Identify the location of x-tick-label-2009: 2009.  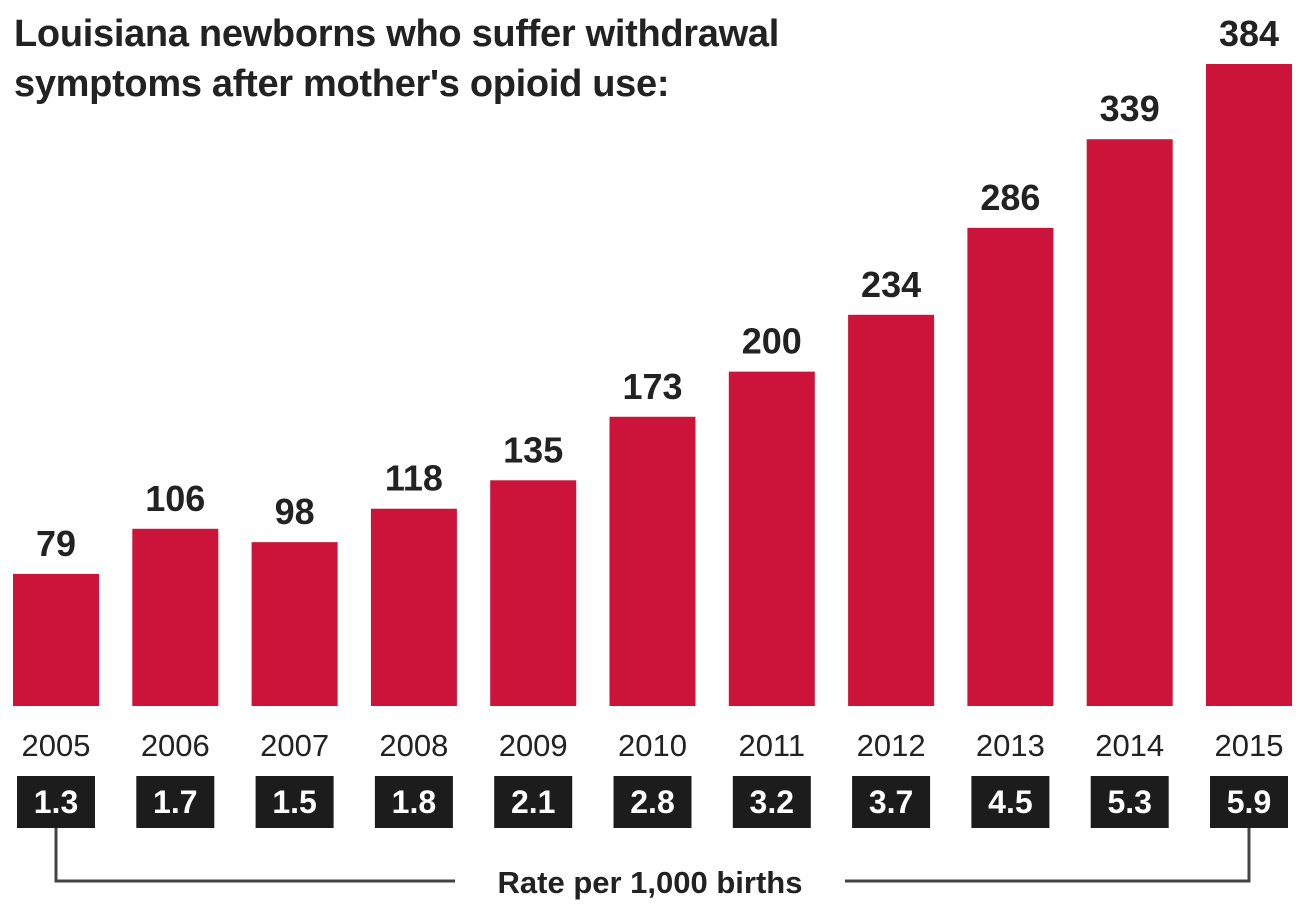
(533, 745).